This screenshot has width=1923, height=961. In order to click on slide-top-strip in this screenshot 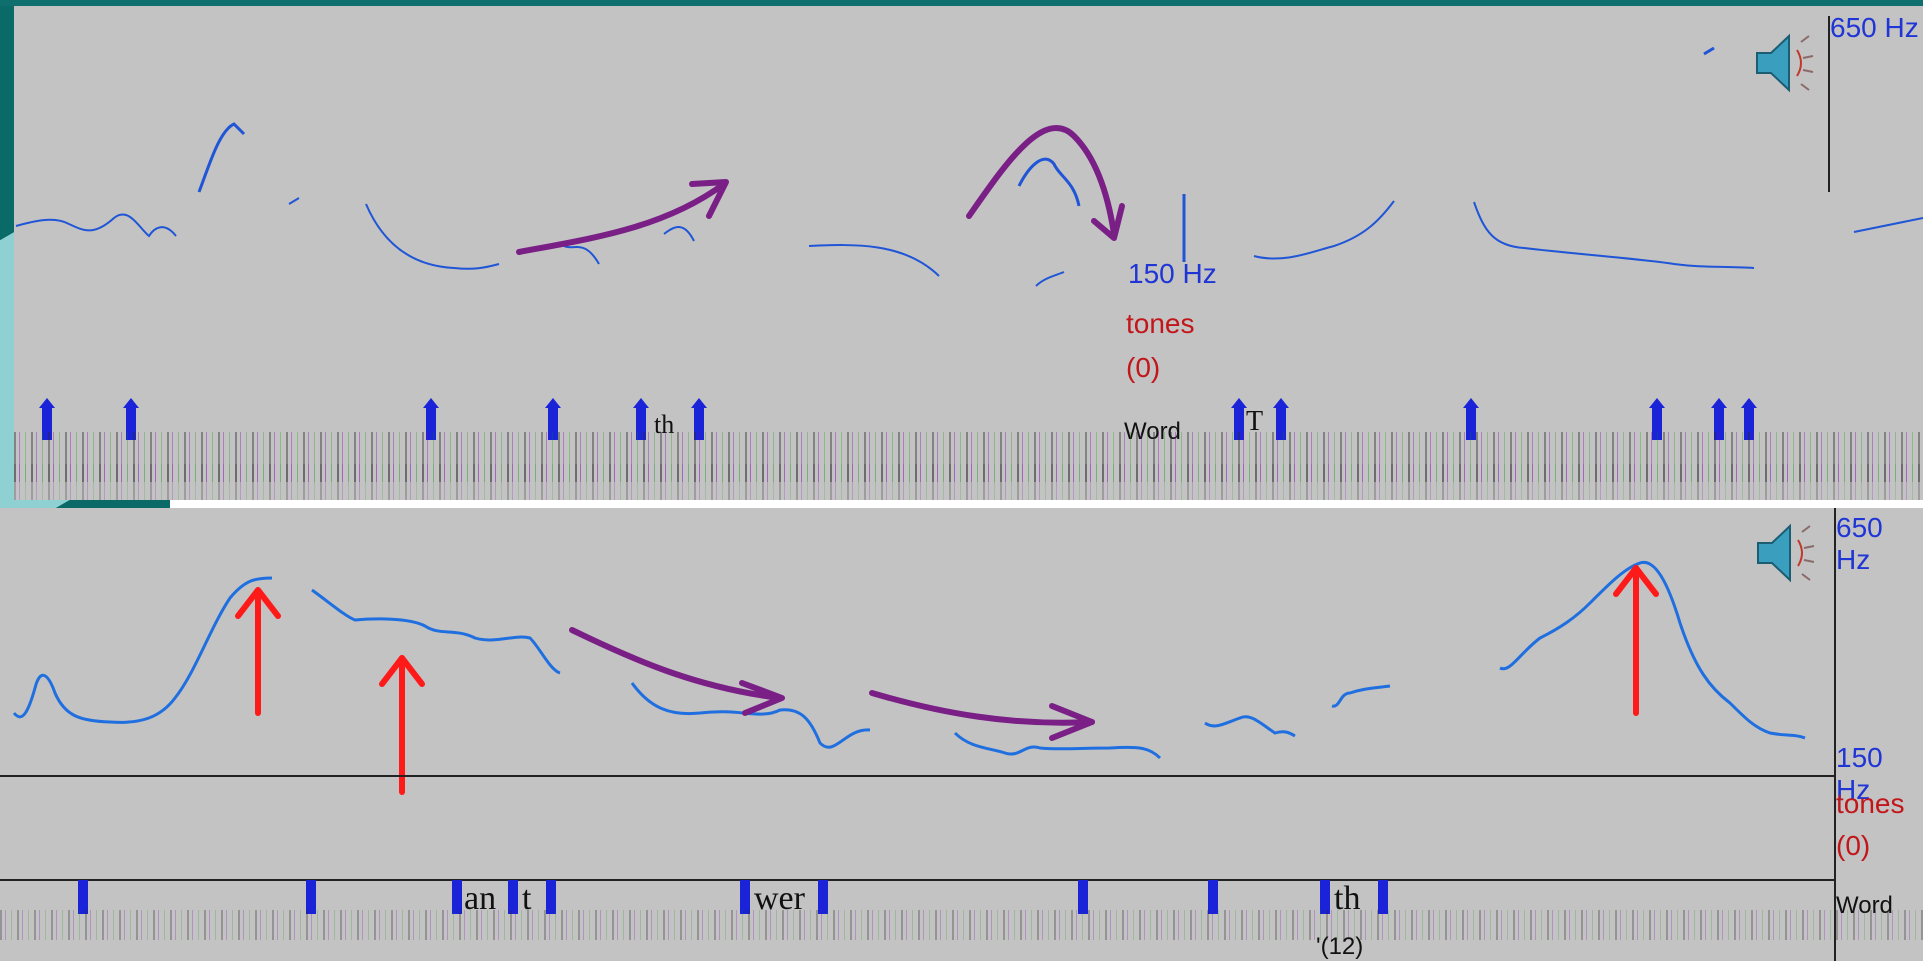, I will do `click(961, 3)`.